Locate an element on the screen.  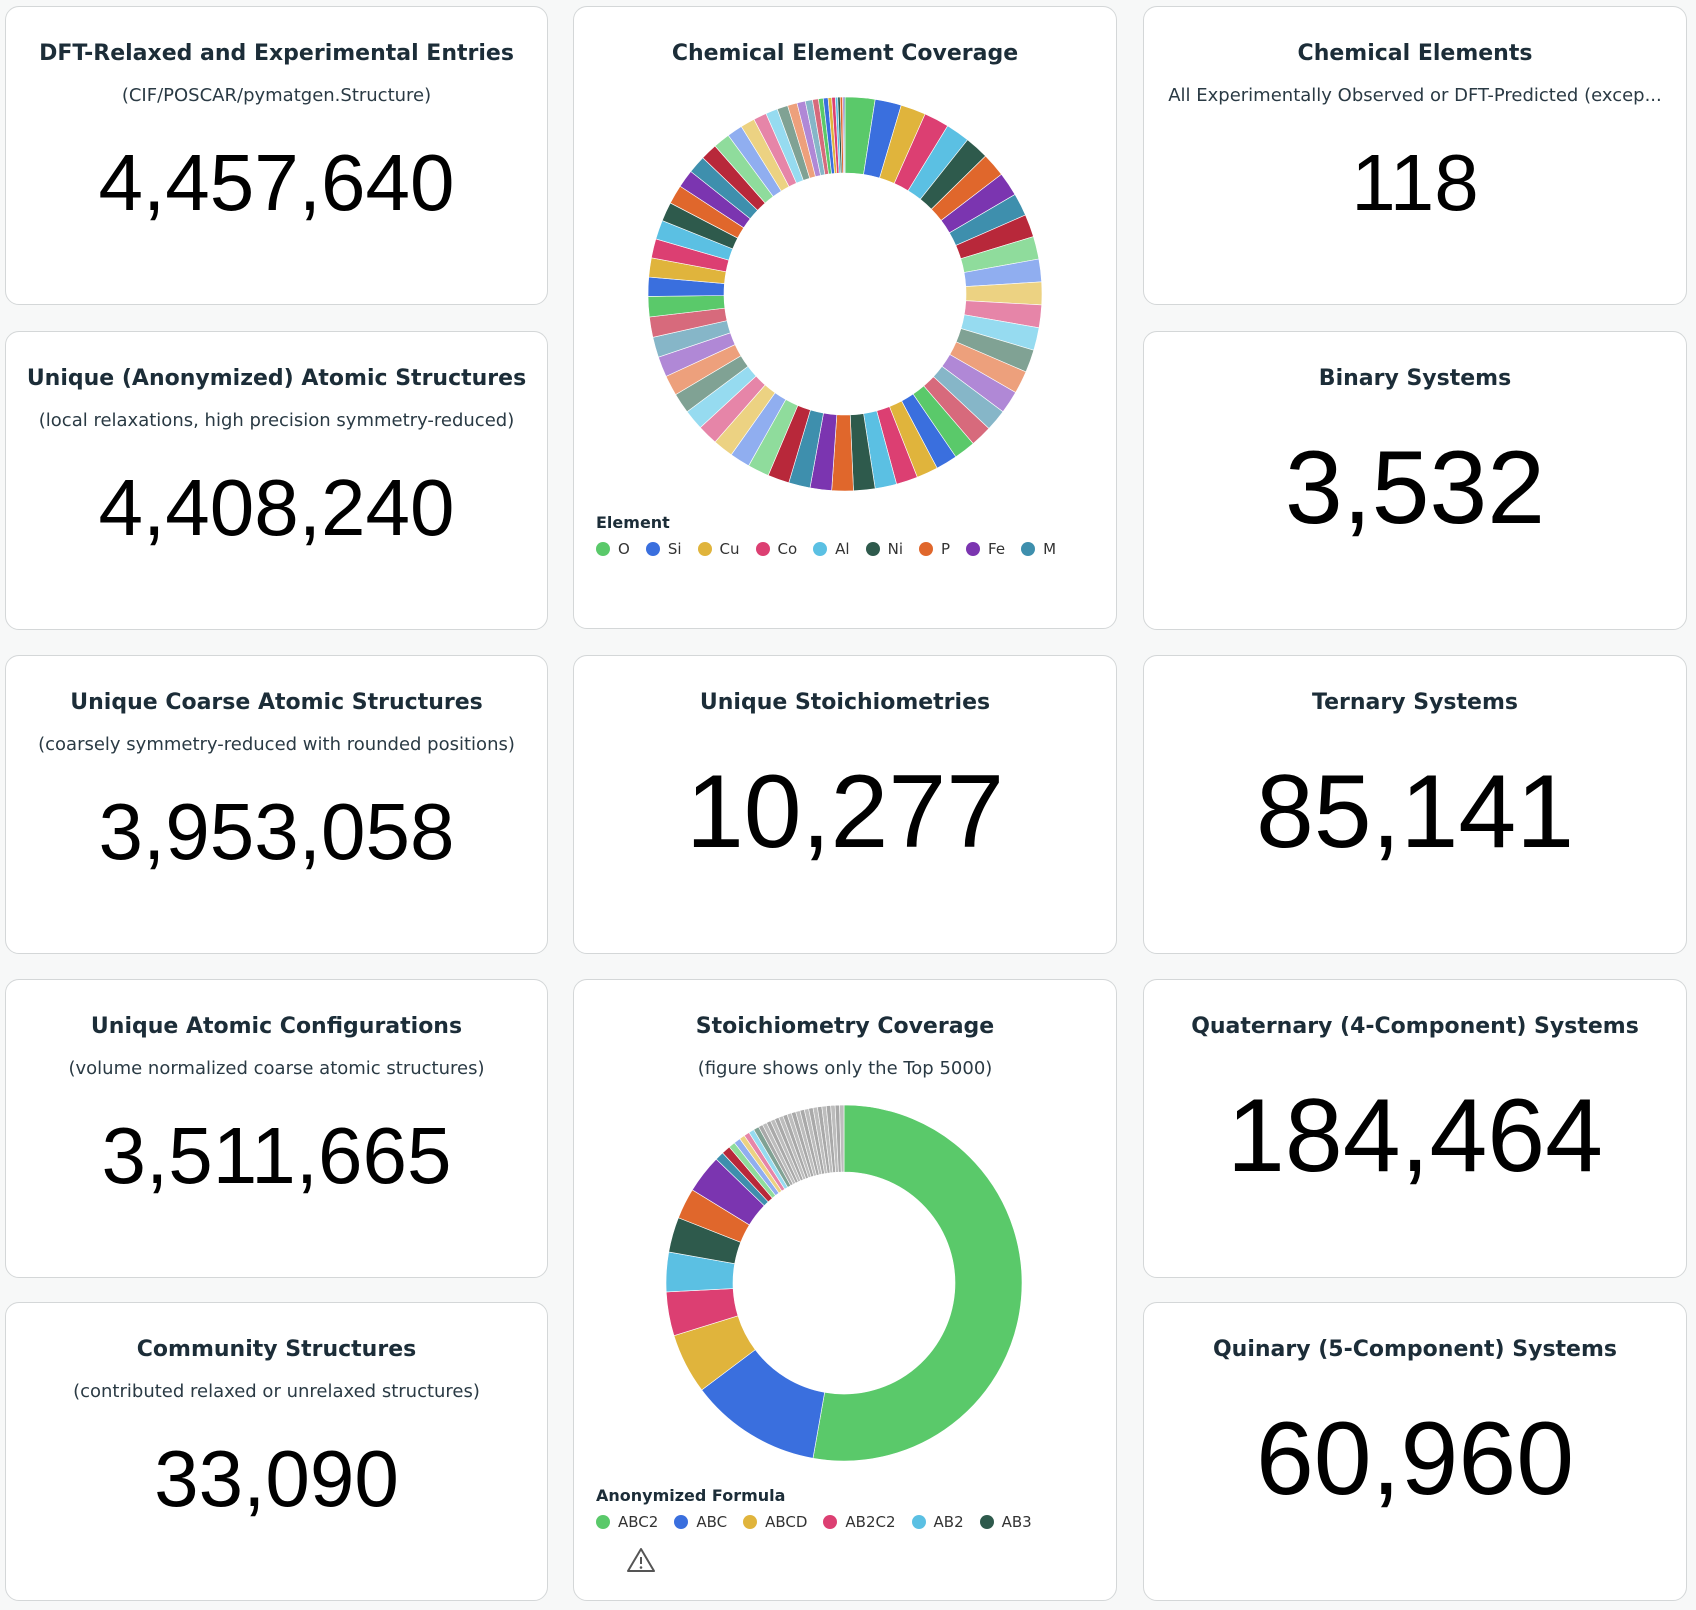
legend-item: Fe is located at coordinates (985, 549).